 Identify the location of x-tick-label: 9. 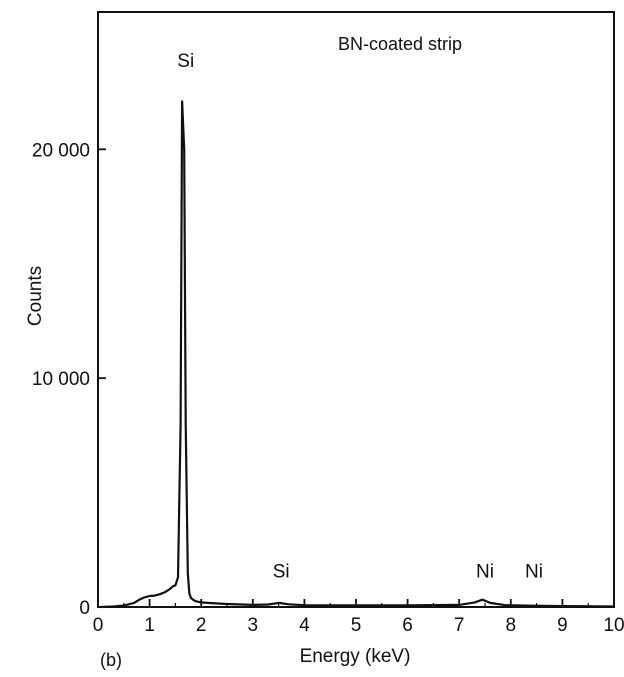
(562, 625).